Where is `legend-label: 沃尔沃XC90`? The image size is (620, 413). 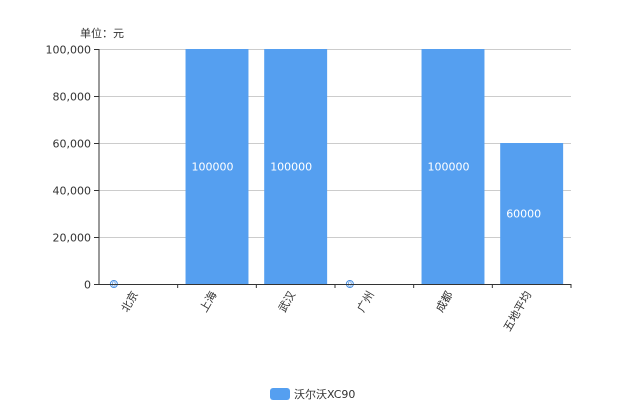
legend-label: 沃尔沃XC90 is located at coordinates (324, 394).